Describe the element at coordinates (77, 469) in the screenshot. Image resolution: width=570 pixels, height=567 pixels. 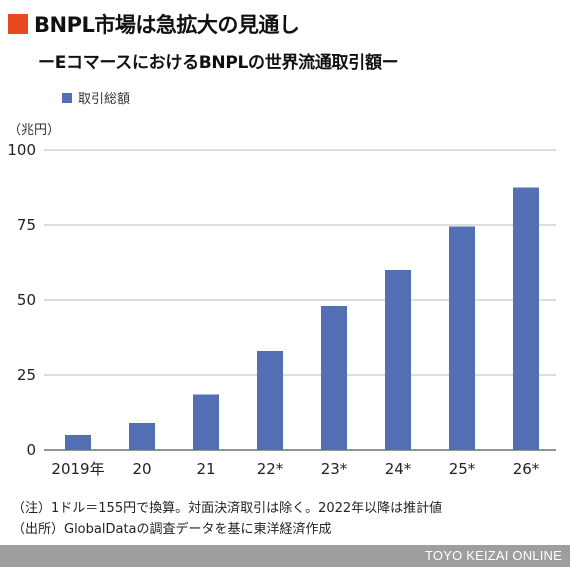
I see `x-tick-label: 2019年` at that location.